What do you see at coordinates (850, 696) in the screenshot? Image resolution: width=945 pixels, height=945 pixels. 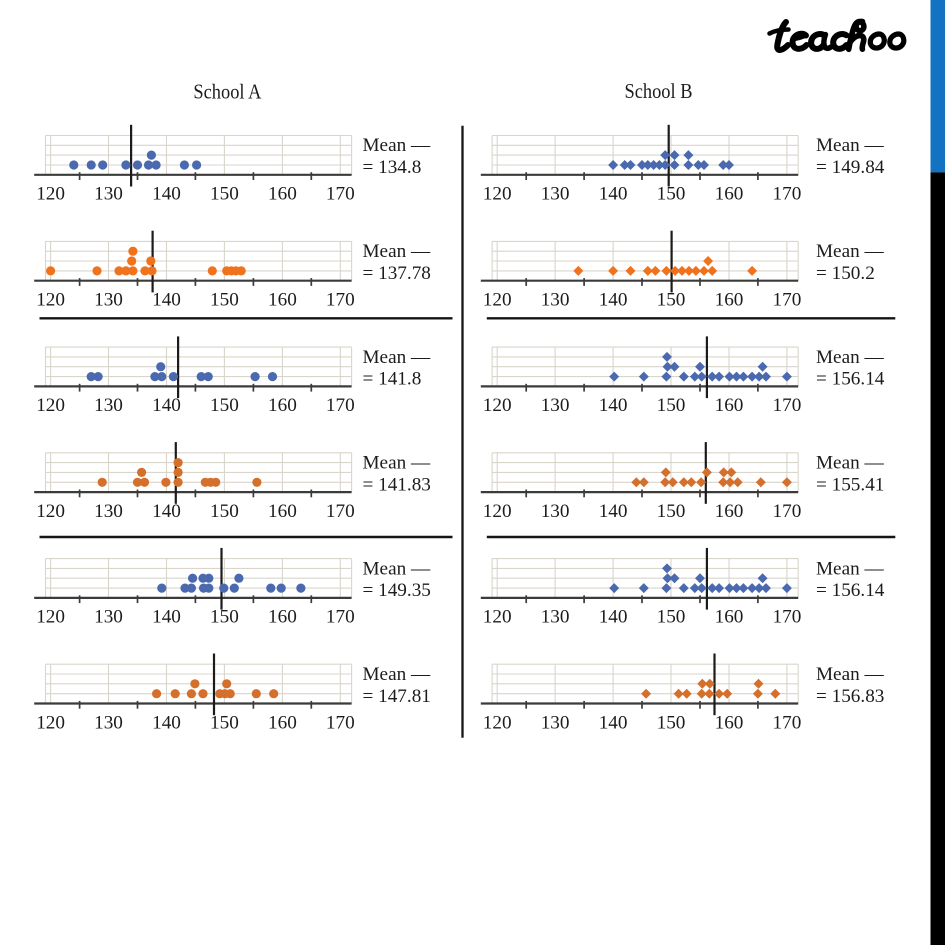 I see `svg-text: = 156.83` at bounding box center [850, 696].